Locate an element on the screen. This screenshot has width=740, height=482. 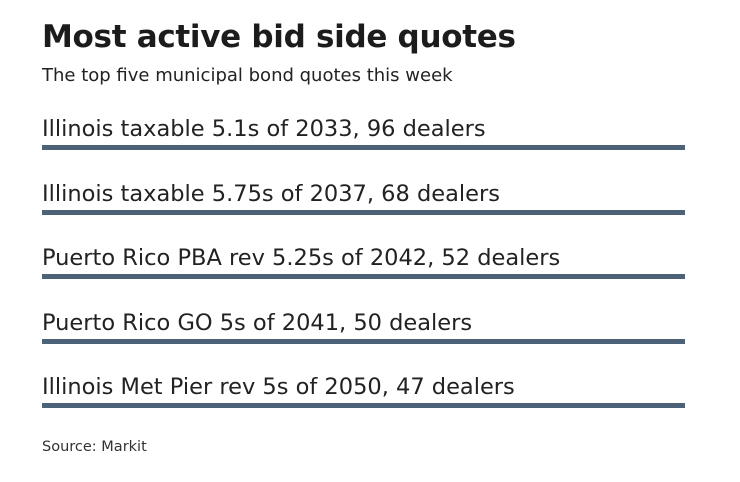
chart-title: Most active bid side quotes is located at coordinates (279, 37).